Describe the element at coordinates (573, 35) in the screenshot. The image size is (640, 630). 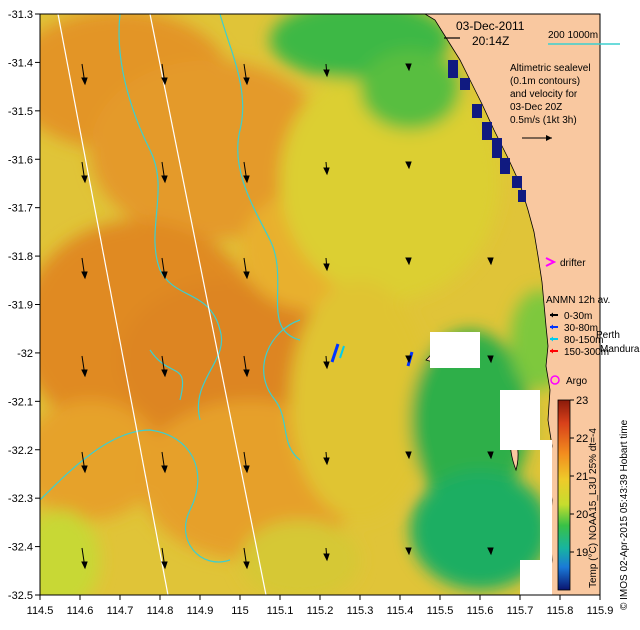
I see `scale-label: 200 1000m` at that location.